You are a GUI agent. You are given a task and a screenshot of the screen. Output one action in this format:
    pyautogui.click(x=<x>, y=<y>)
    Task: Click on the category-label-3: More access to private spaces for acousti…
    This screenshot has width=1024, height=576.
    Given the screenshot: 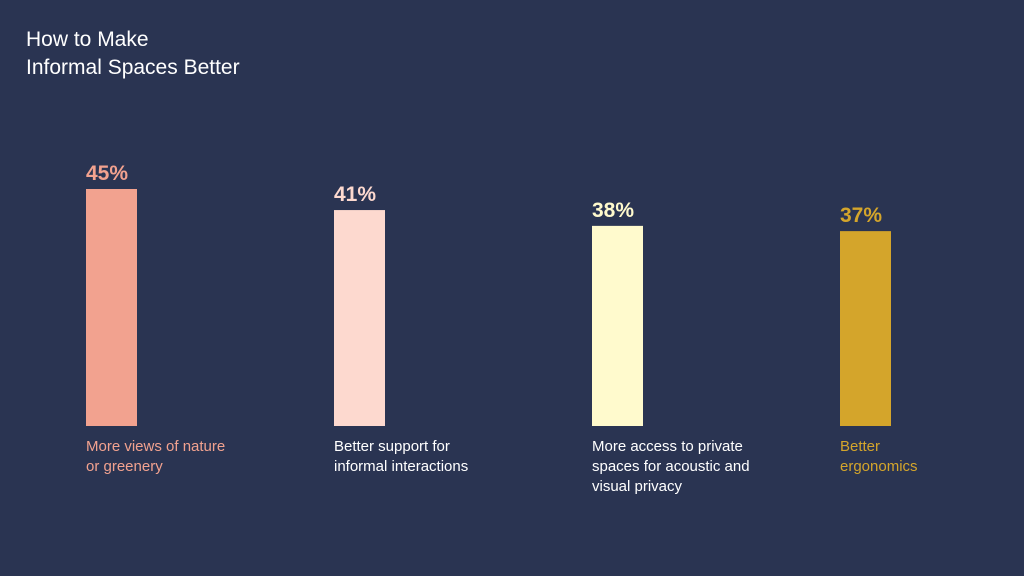 What is the action you would take?
    pyautogui.click(x=671, y=467)
    